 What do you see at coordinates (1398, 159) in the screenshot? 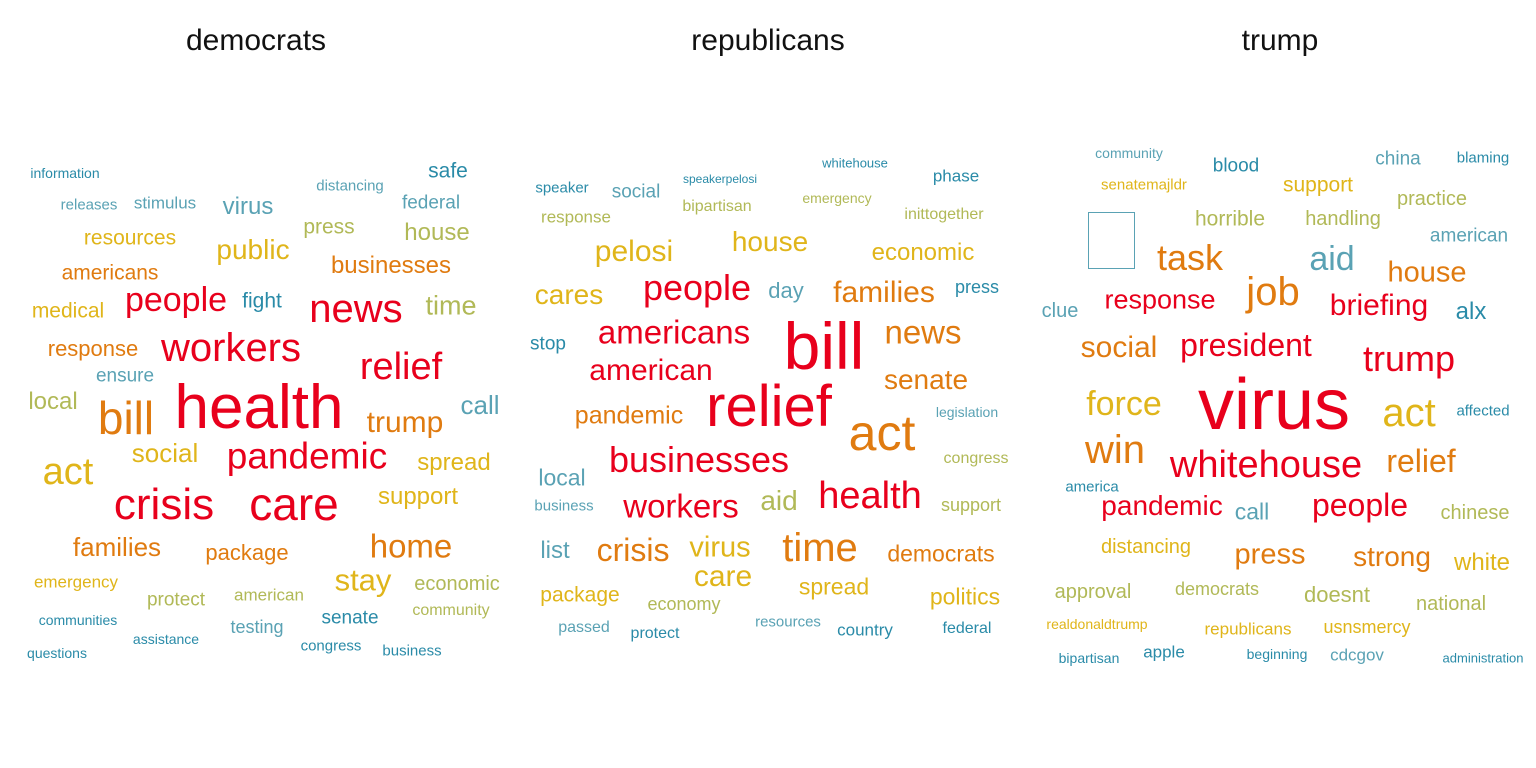
I see `word-china: china` at bounding box center [1398, 159].